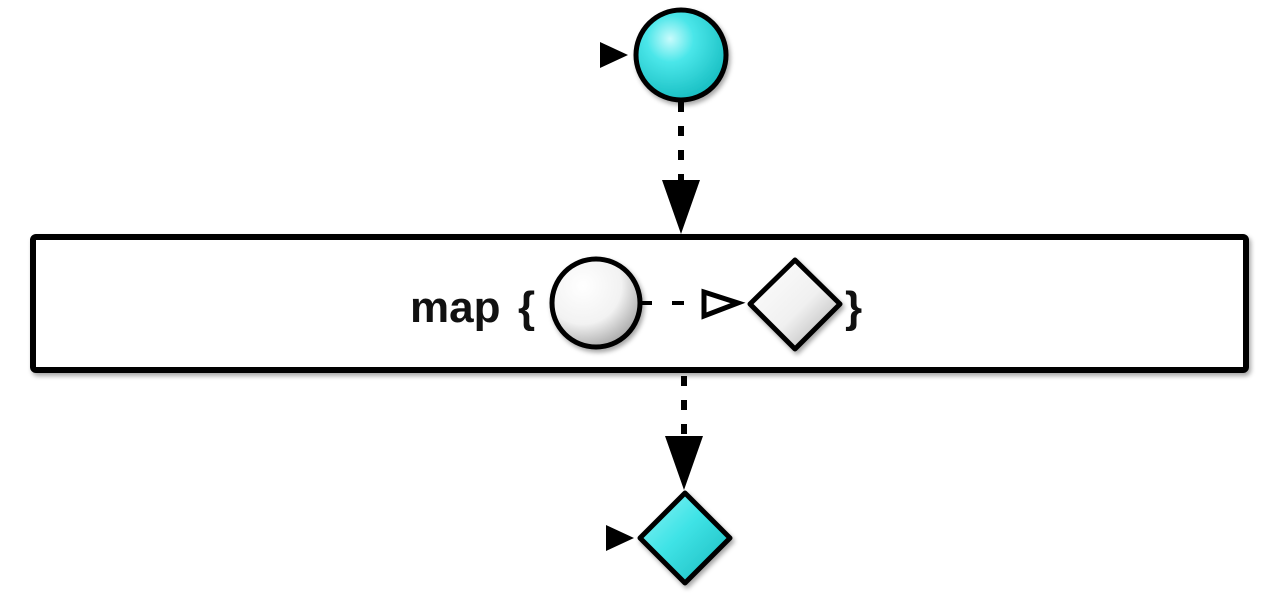 The width and height of the screenshot is (1280, 610). What do you see at coordinates (693, 304) in the screenshot?
I see `open-triangle-arrow-icon` at bounding box center [693, 304].